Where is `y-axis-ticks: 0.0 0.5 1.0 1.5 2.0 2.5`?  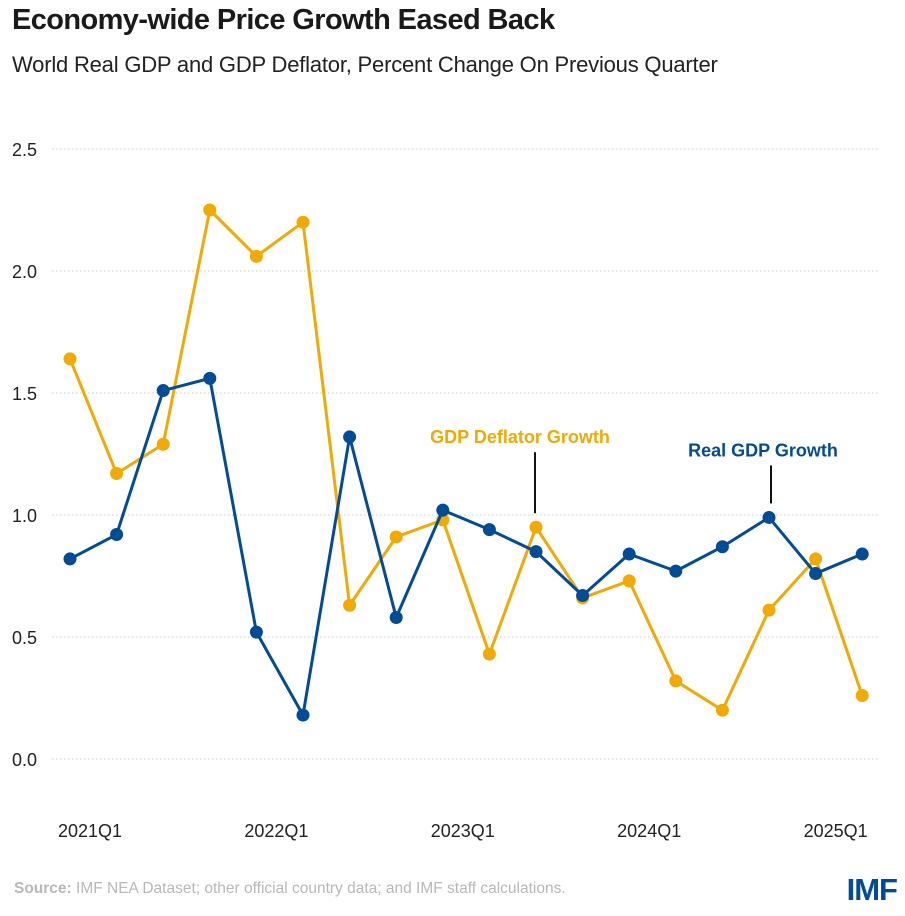 y-axis-ticks: 0.0 0.5 1.0 1.5 2.0 2.5 is located at coordinates (24, 455).